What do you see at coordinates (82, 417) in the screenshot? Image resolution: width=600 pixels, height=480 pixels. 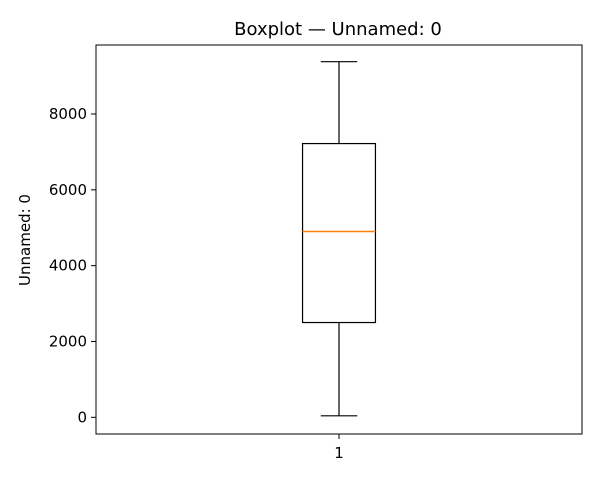 I see `y-tick-label: 0` at bounding box center [82, 417].